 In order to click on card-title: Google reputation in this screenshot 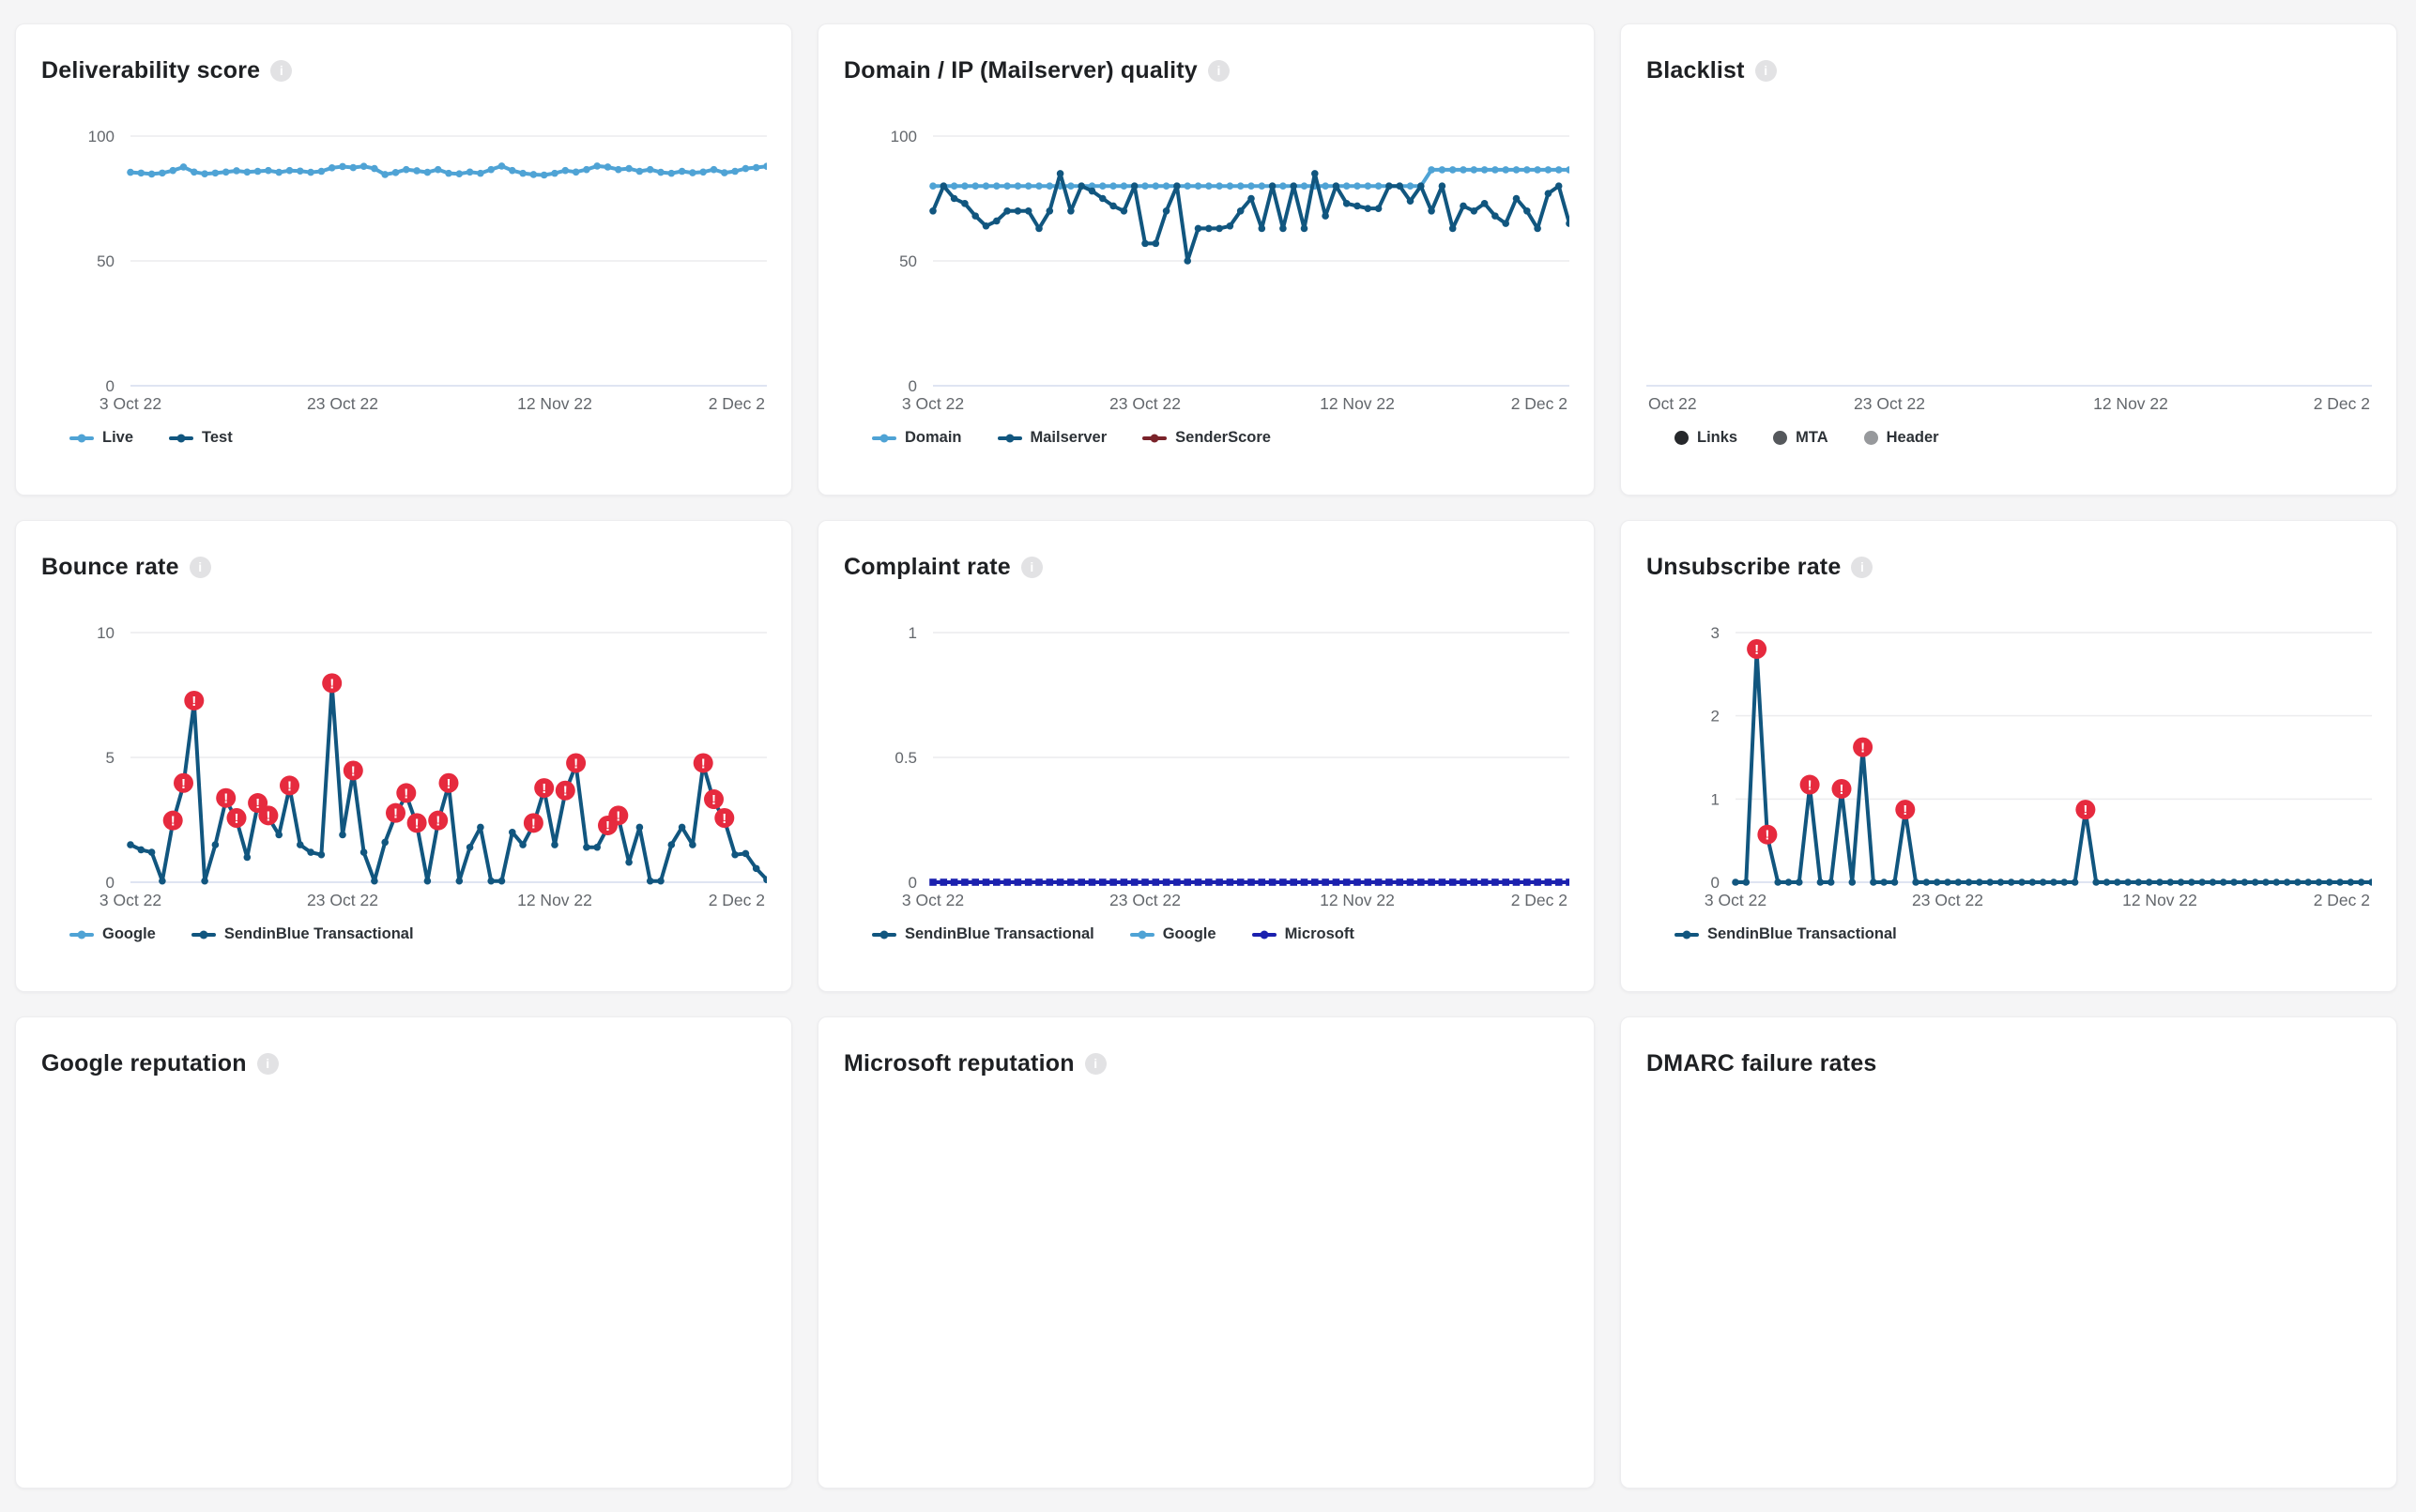, I will do `click(144, 1063)`.